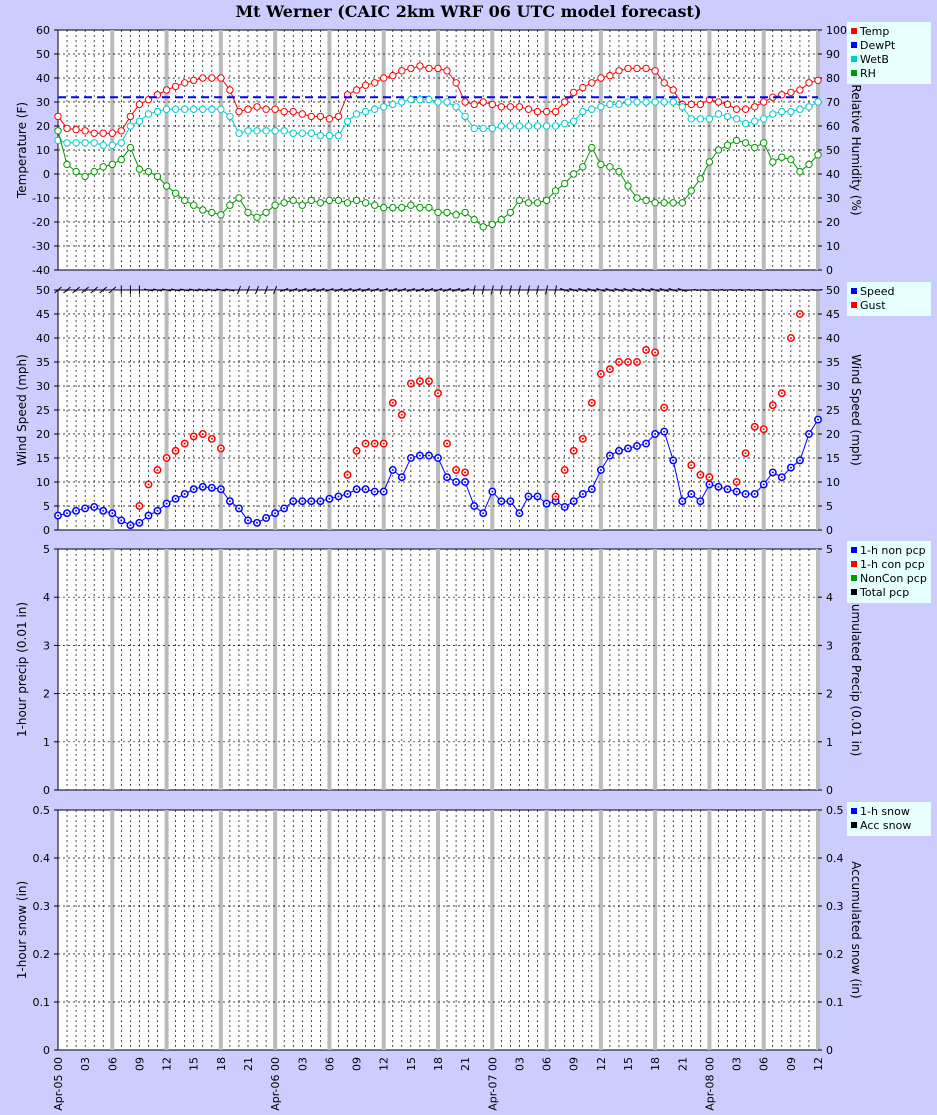 Image resolution: width=937 pixels, height=1115 pixels. What do you see at coordinates (41, 198) in the screenshot?
I see `y-tick-label: -10` at bounding box center [41, 198].